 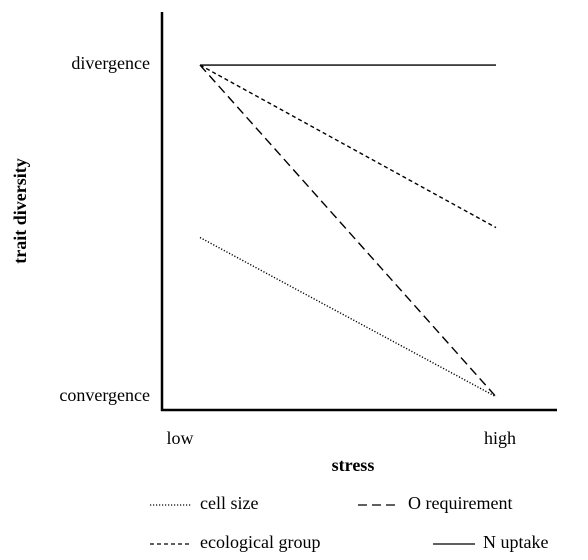 What do you see at coordinates (110, 63) in the screenshot?
I see `y-tick-label: divergence` at bounding box center [110, 63].